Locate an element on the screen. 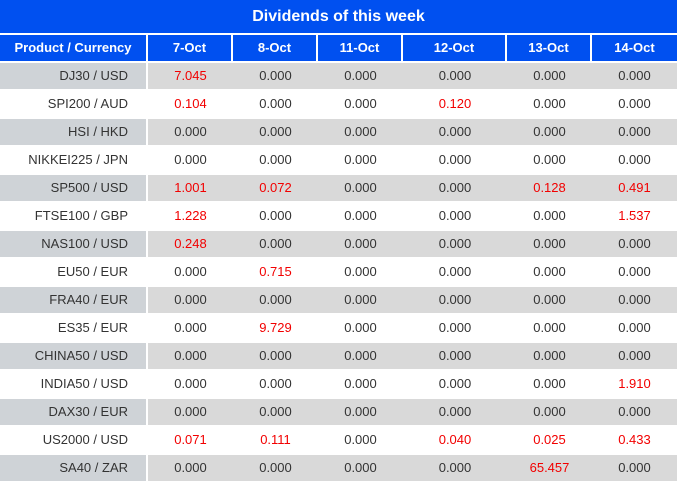 The width and height of the screenshot is (677, 485). table-row: ES35 / EUR 0.000 9.729 0.000 0.000 0.000 0.000 is located at coordinates (338, 328).